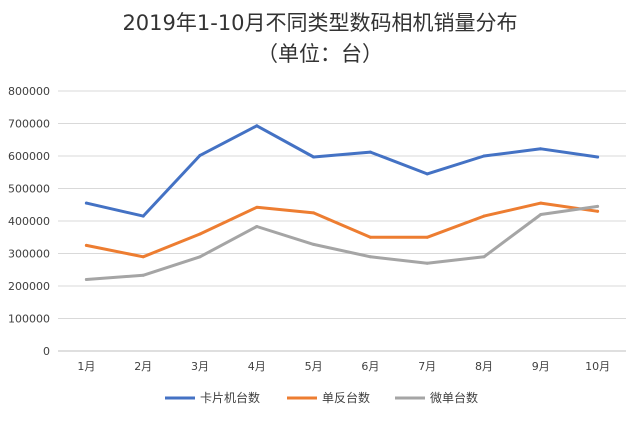 The height and width of the screenshot is (424, 640). Describe the element at coordinates (541, 366) in the screenshot. I see `x-tick-label: 9月` at that location.